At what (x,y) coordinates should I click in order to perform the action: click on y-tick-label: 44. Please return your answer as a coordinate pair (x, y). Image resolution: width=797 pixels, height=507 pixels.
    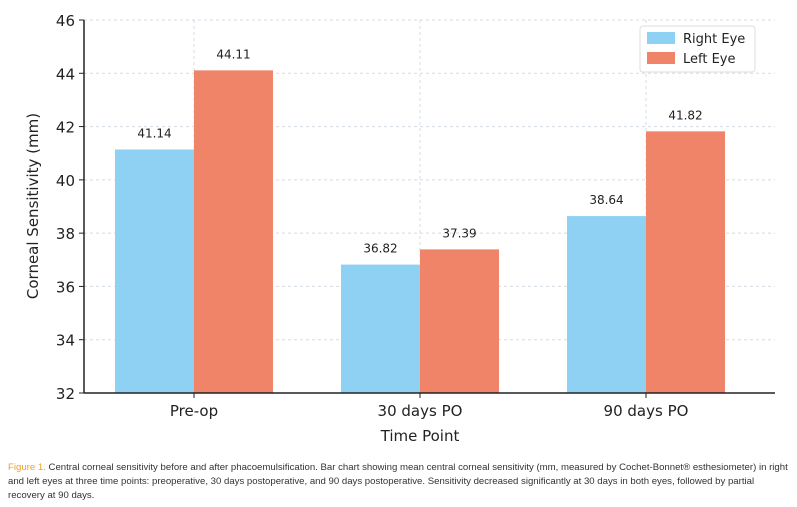
    Looking at the image, I should click on (65, 74).